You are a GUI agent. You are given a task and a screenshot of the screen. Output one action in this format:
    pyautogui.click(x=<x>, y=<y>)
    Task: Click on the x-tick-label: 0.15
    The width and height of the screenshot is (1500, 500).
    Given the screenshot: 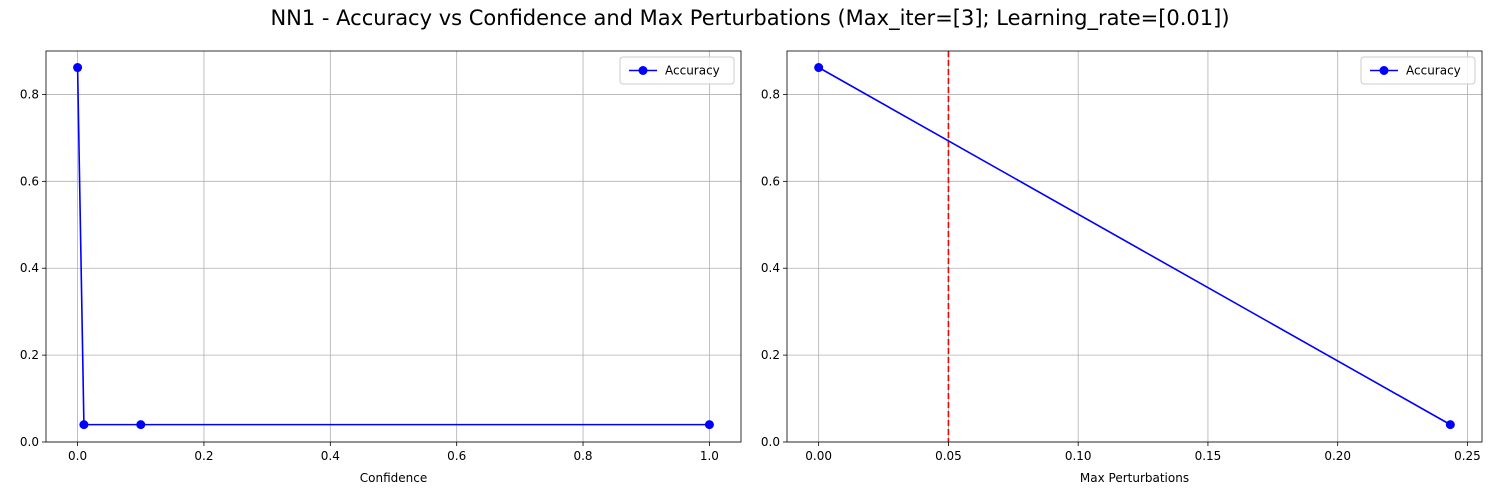 What is the action you would take?
    pyautogui.click(x=1208, y=456)
    